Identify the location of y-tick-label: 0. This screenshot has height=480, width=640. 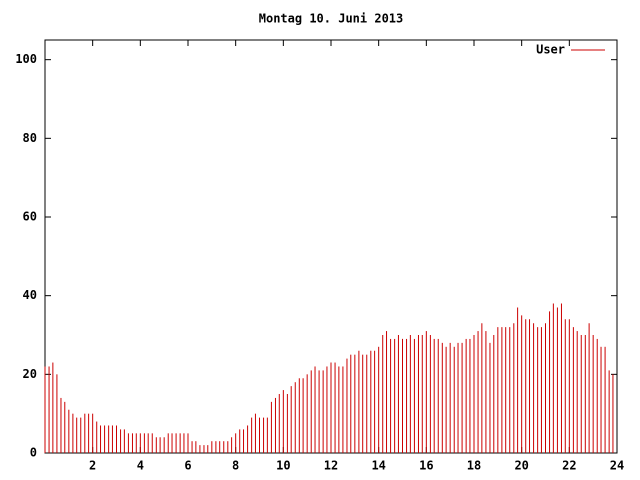
(33, 453).